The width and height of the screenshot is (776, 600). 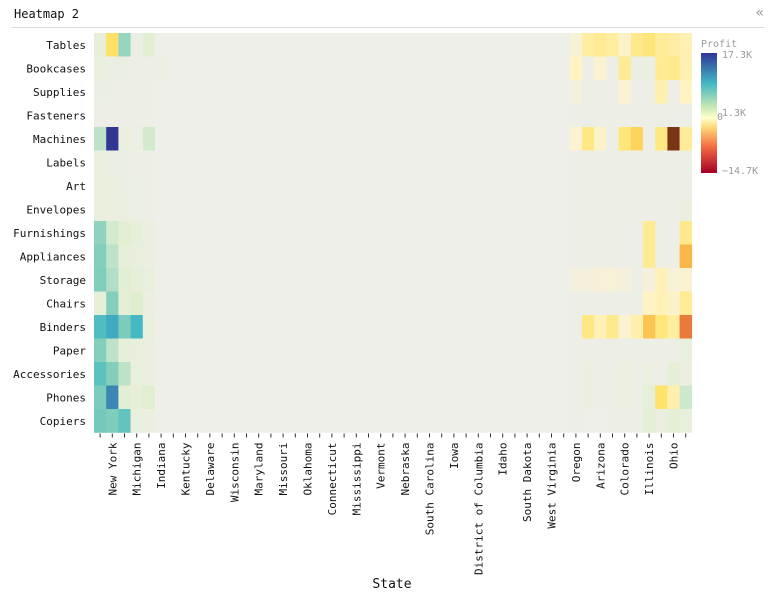 What do you see at coordinates (709, 113) in the screenshot?
I see `legend-gradient-bar` at bounding box center [709, 113].